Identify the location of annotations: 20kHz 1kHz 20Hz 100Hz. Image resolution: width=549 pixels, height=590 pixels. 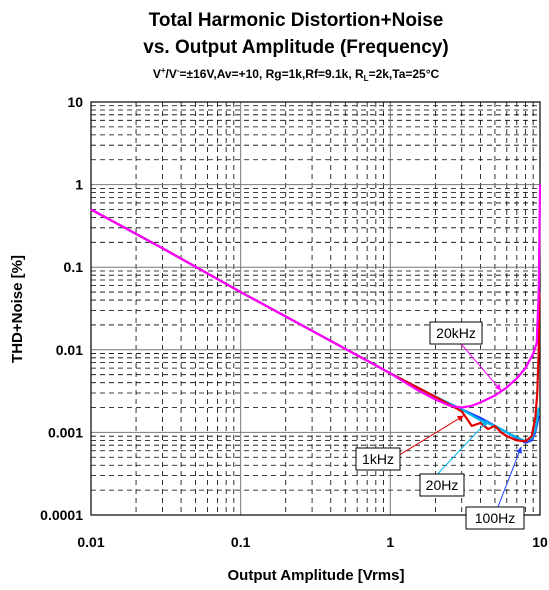
(440, 425).